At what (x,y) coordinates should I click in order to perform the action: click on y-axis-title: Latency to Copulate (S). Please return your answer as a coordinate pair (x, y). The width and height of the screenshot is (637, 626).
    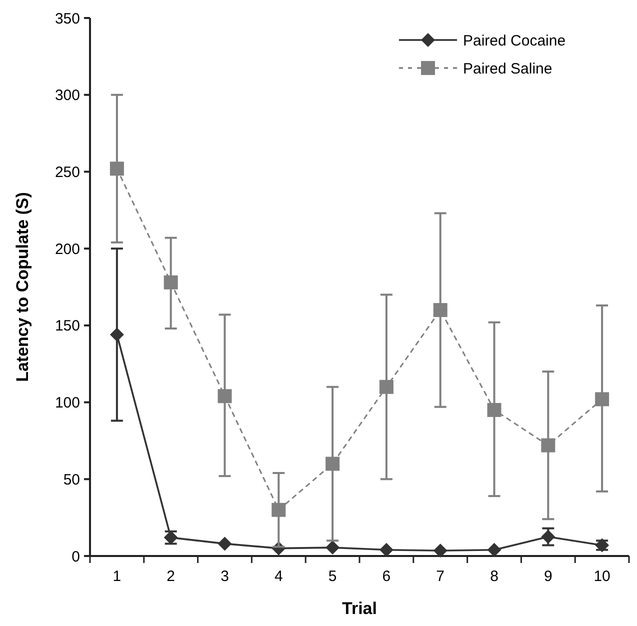
    Looking at the image, I should click on (22, 287).